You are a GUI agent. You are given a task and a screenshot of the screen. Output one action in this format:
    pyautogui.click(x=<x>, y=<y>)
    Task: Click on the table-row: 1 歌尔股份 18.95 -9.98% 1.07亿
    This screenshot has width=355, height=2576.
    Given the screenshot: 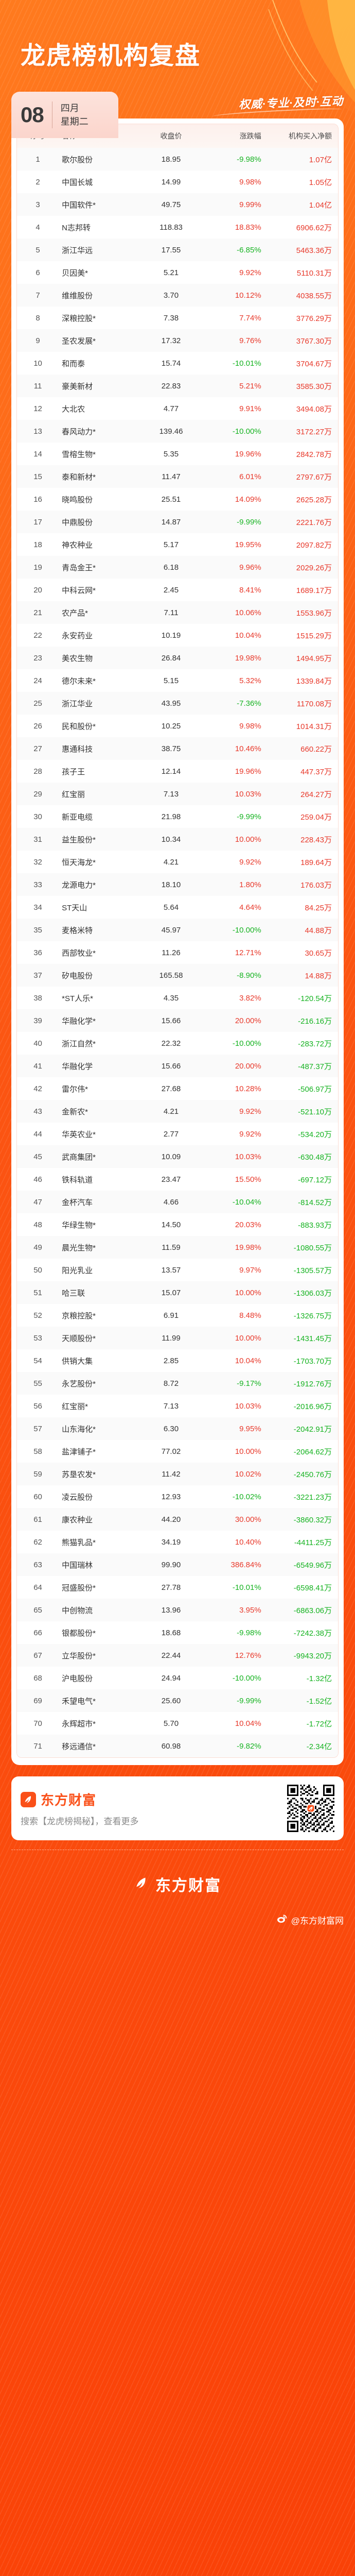 What is the action you would take?
    pyautogui.click(x=177, y=159)
    